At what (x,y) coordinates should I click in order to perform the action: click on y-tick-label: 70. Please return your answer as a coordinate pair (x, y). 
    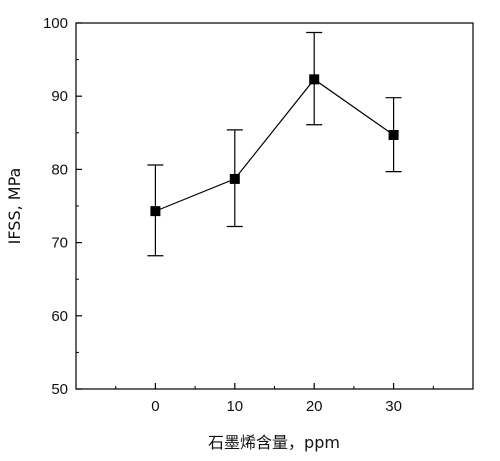
    Looking at the image, I should click on (59, 243).